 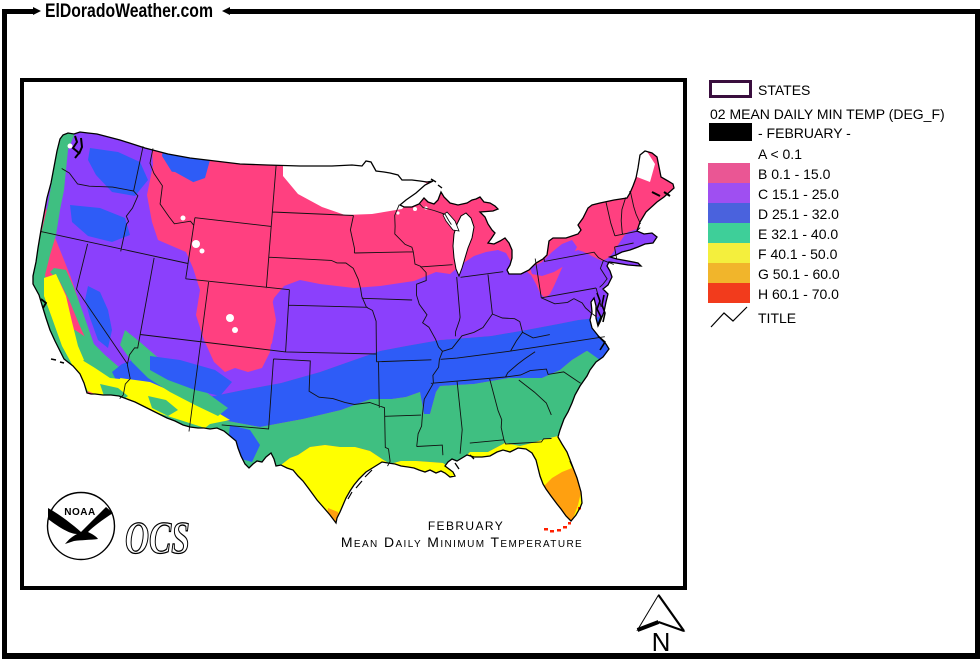 I want to click on svg-text: N, so click(x=661, y=642).